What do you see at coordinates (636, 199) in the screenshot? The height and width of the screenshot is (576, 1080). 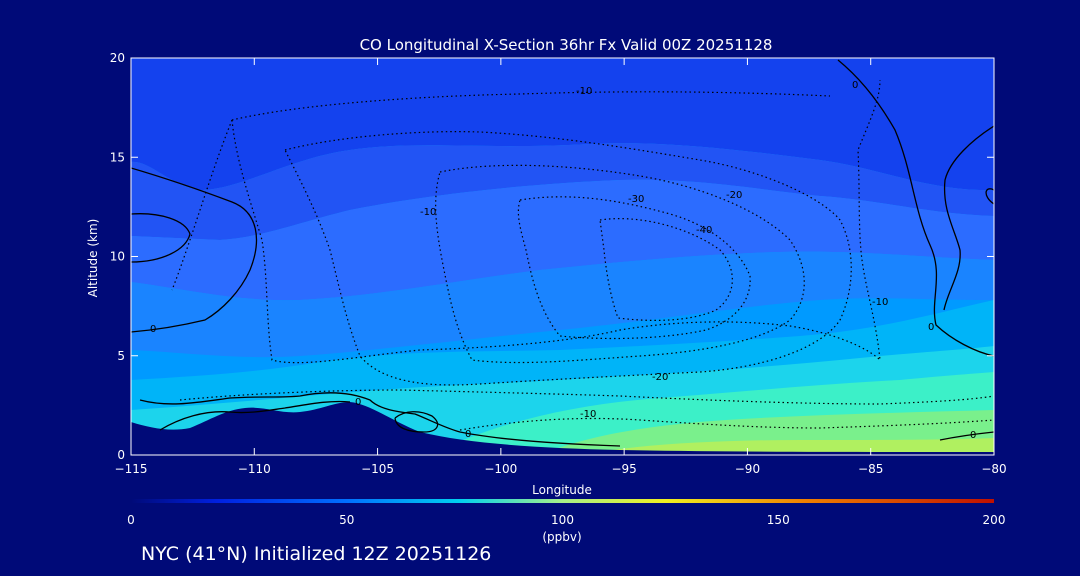 I see `contour-label: -30` at bounding box center [636, 199].